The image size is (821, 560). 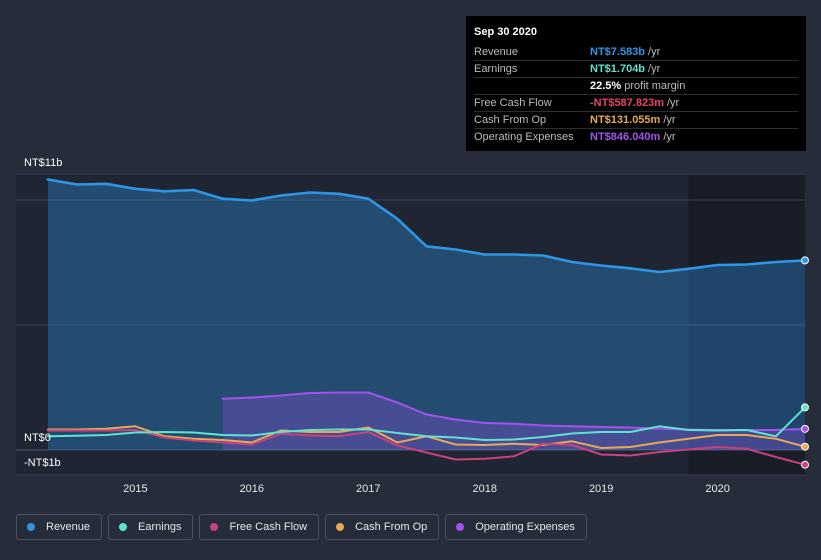 What do you see at coordinates (606, 86) in the screenshot?
I see `tooltip-row-value: 22.5%` at bounding box center [606, 86].